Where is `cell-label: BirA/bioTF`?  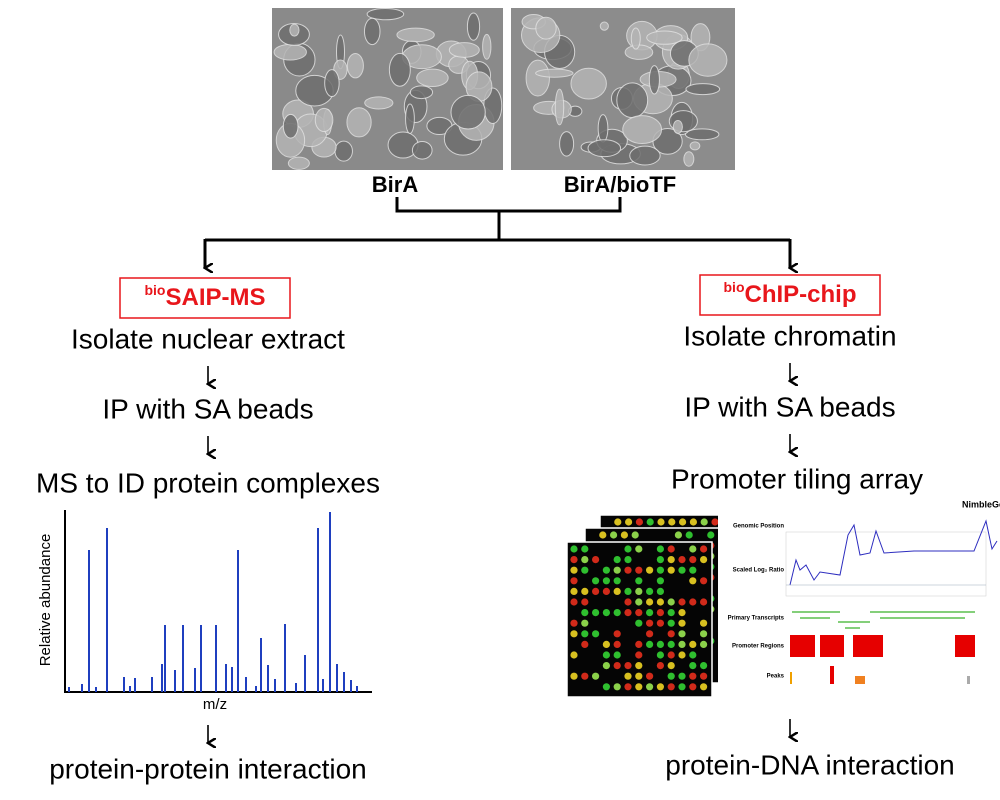 cell-label: BirA/bioTF is located at coordinates (620, 184).